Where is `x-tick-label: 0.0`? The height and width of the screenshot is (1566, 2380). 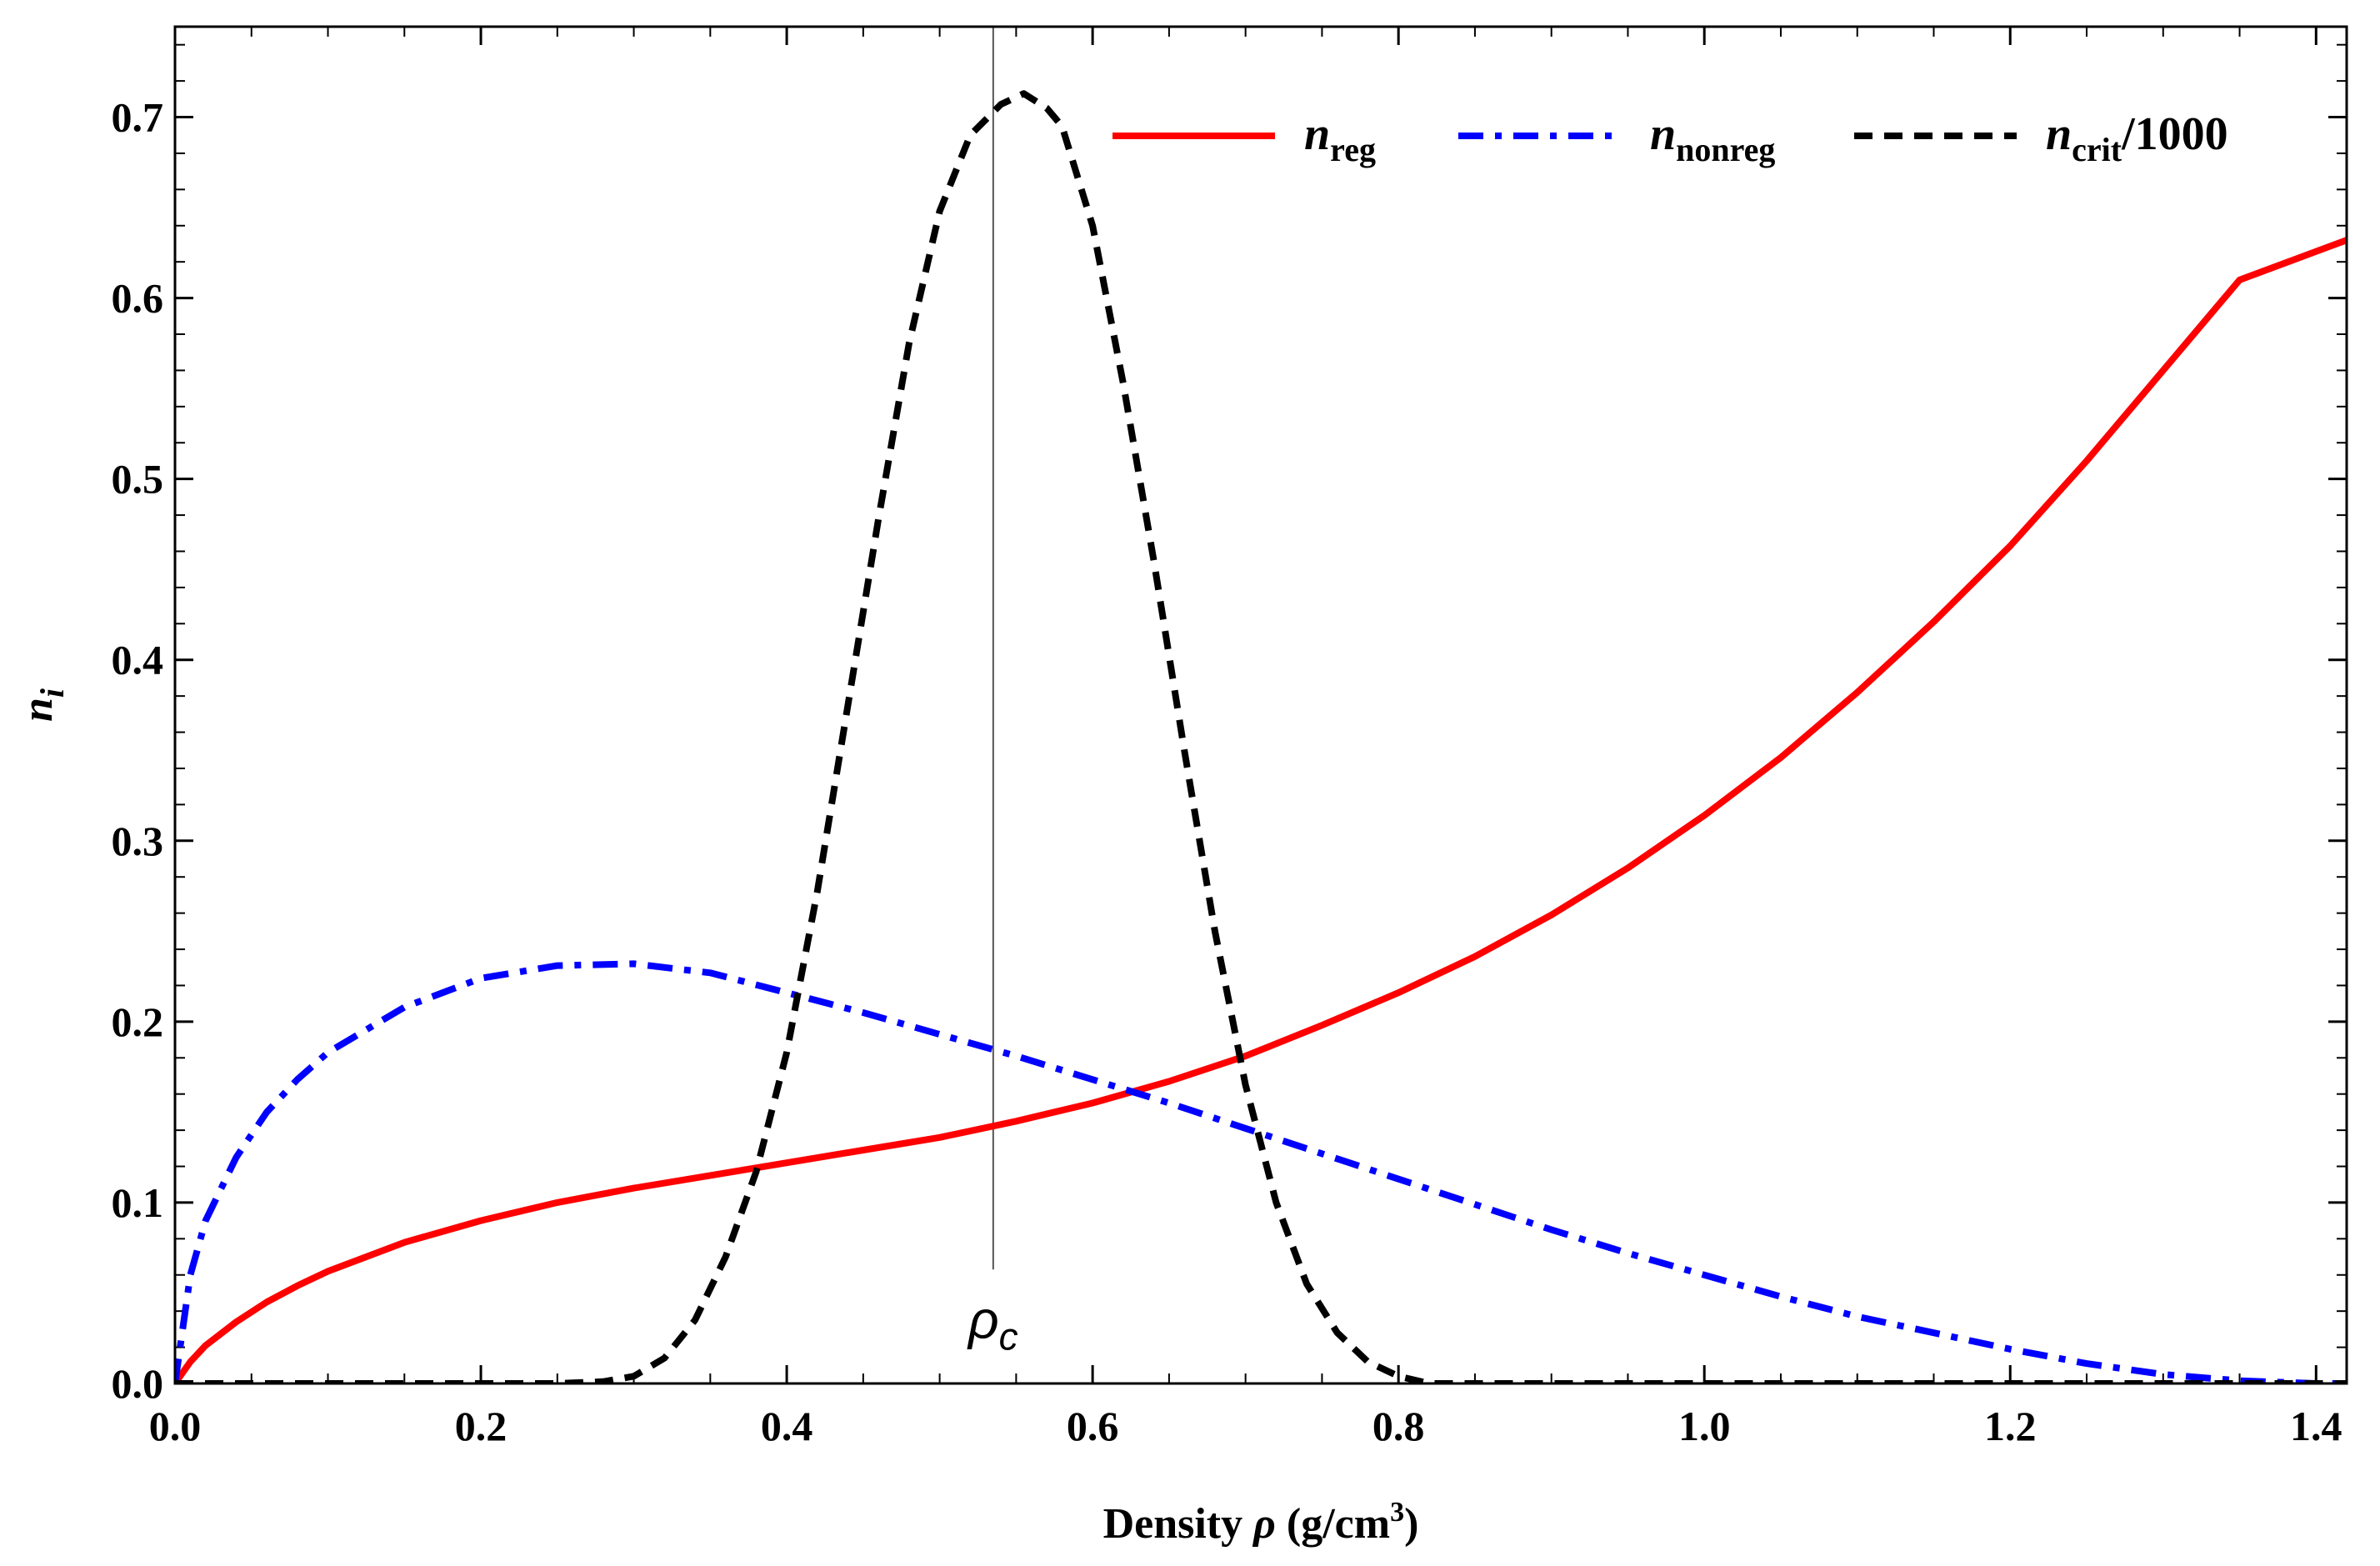 x-tick-label: 0.0 is located at coordinates (175, 1426).